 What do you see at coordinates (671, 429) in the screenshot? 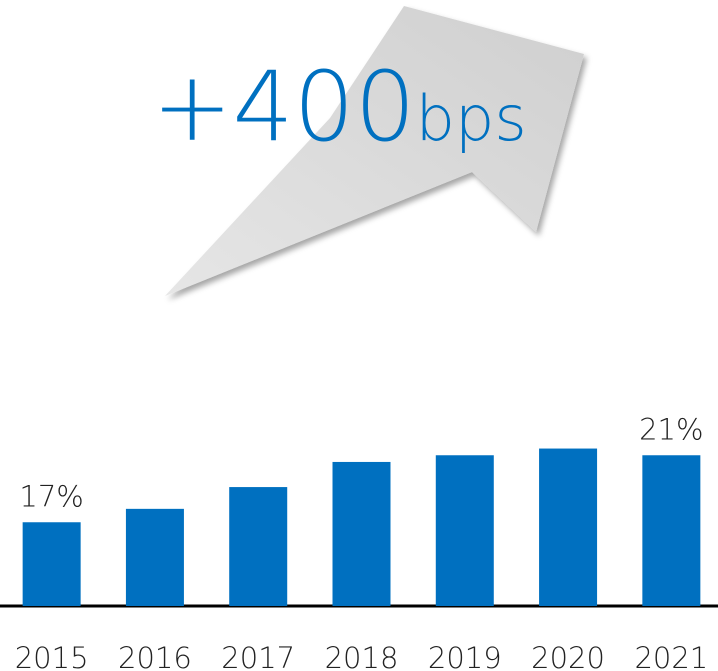
I see `value-label: 21%` at bounding box center [671, 429].